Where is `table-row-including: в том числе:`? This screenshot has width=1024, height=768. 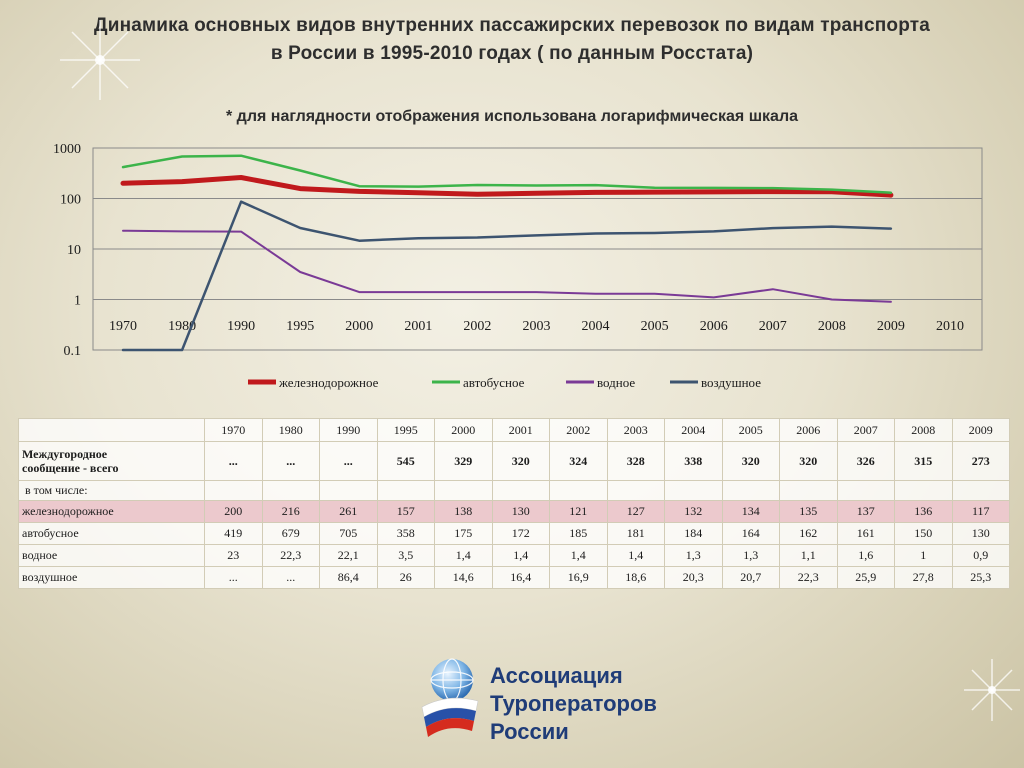
table-row-including: в том числе: is located at coordinates (514, 490).